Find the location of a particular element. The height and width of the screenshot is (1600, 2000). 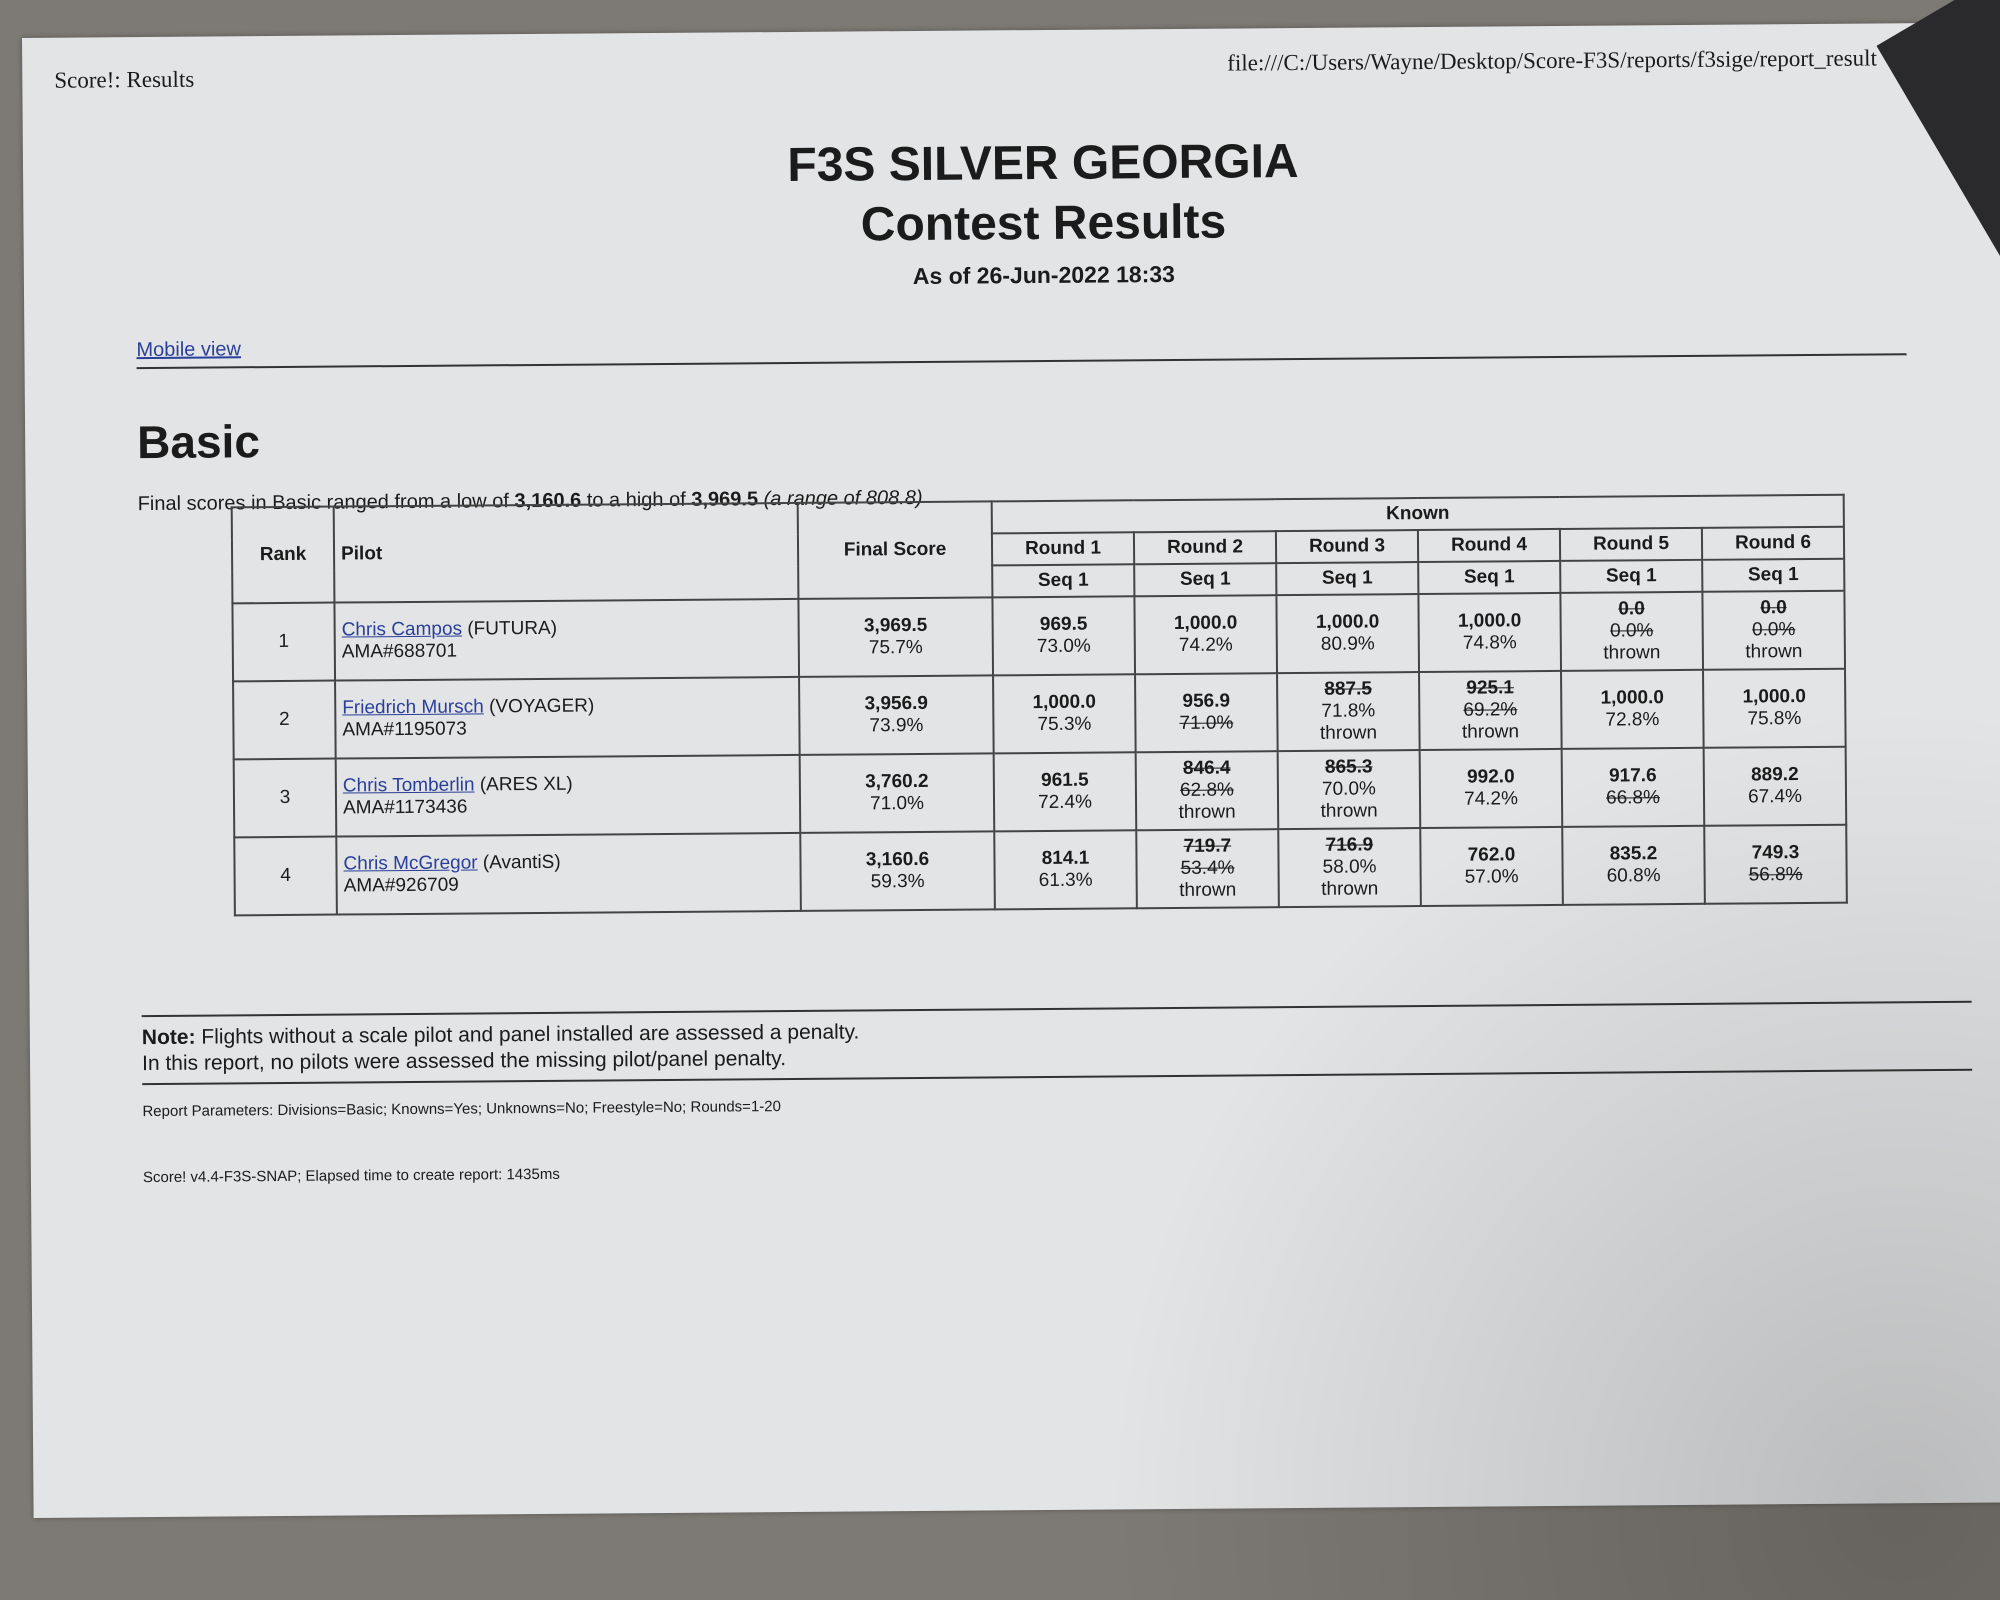

round-score-cell: 716.9 58.0% thrown is located at coordinates (1349, 868).